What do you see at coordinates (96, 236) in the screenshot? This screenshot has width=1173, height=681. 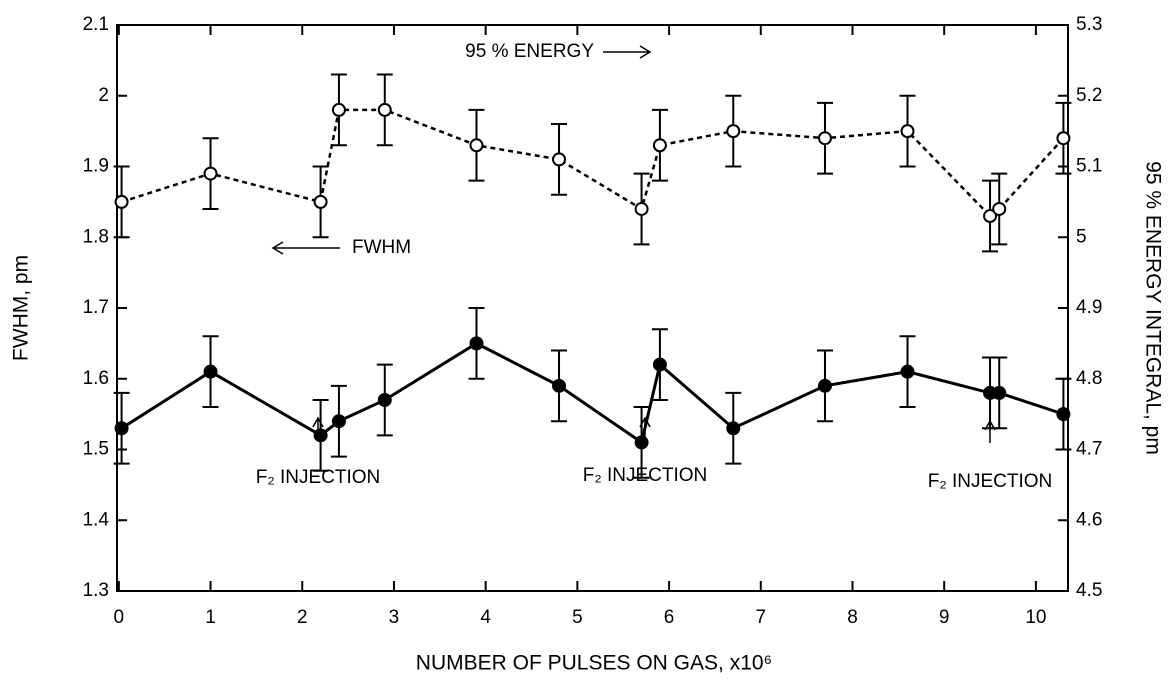 I see `y-tick-label: 1.8` at bounding box center [96, 236].